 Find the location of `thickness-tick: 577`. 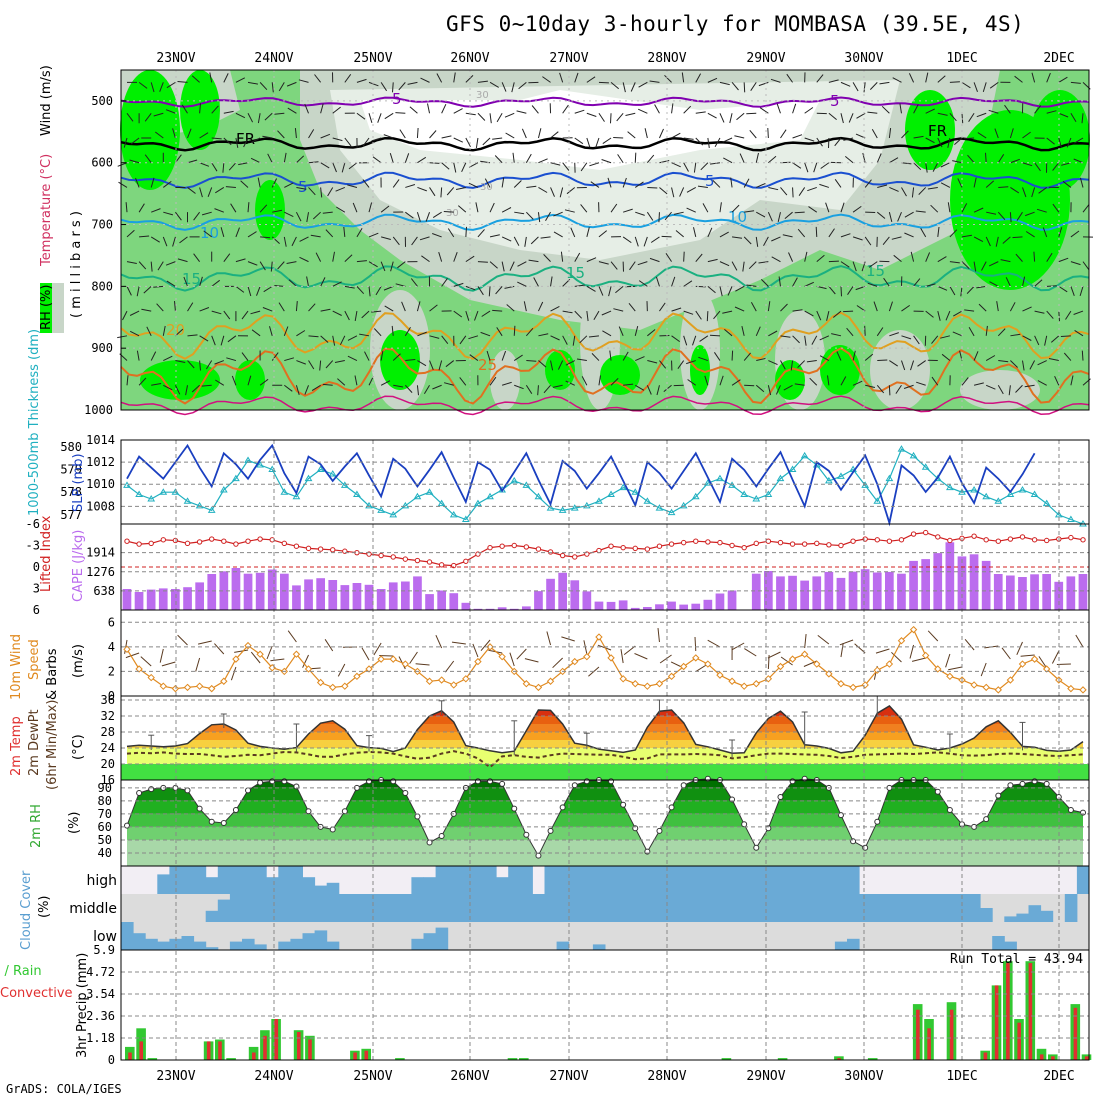

thickness-tick: 577 is located at coordinates (71, 515).